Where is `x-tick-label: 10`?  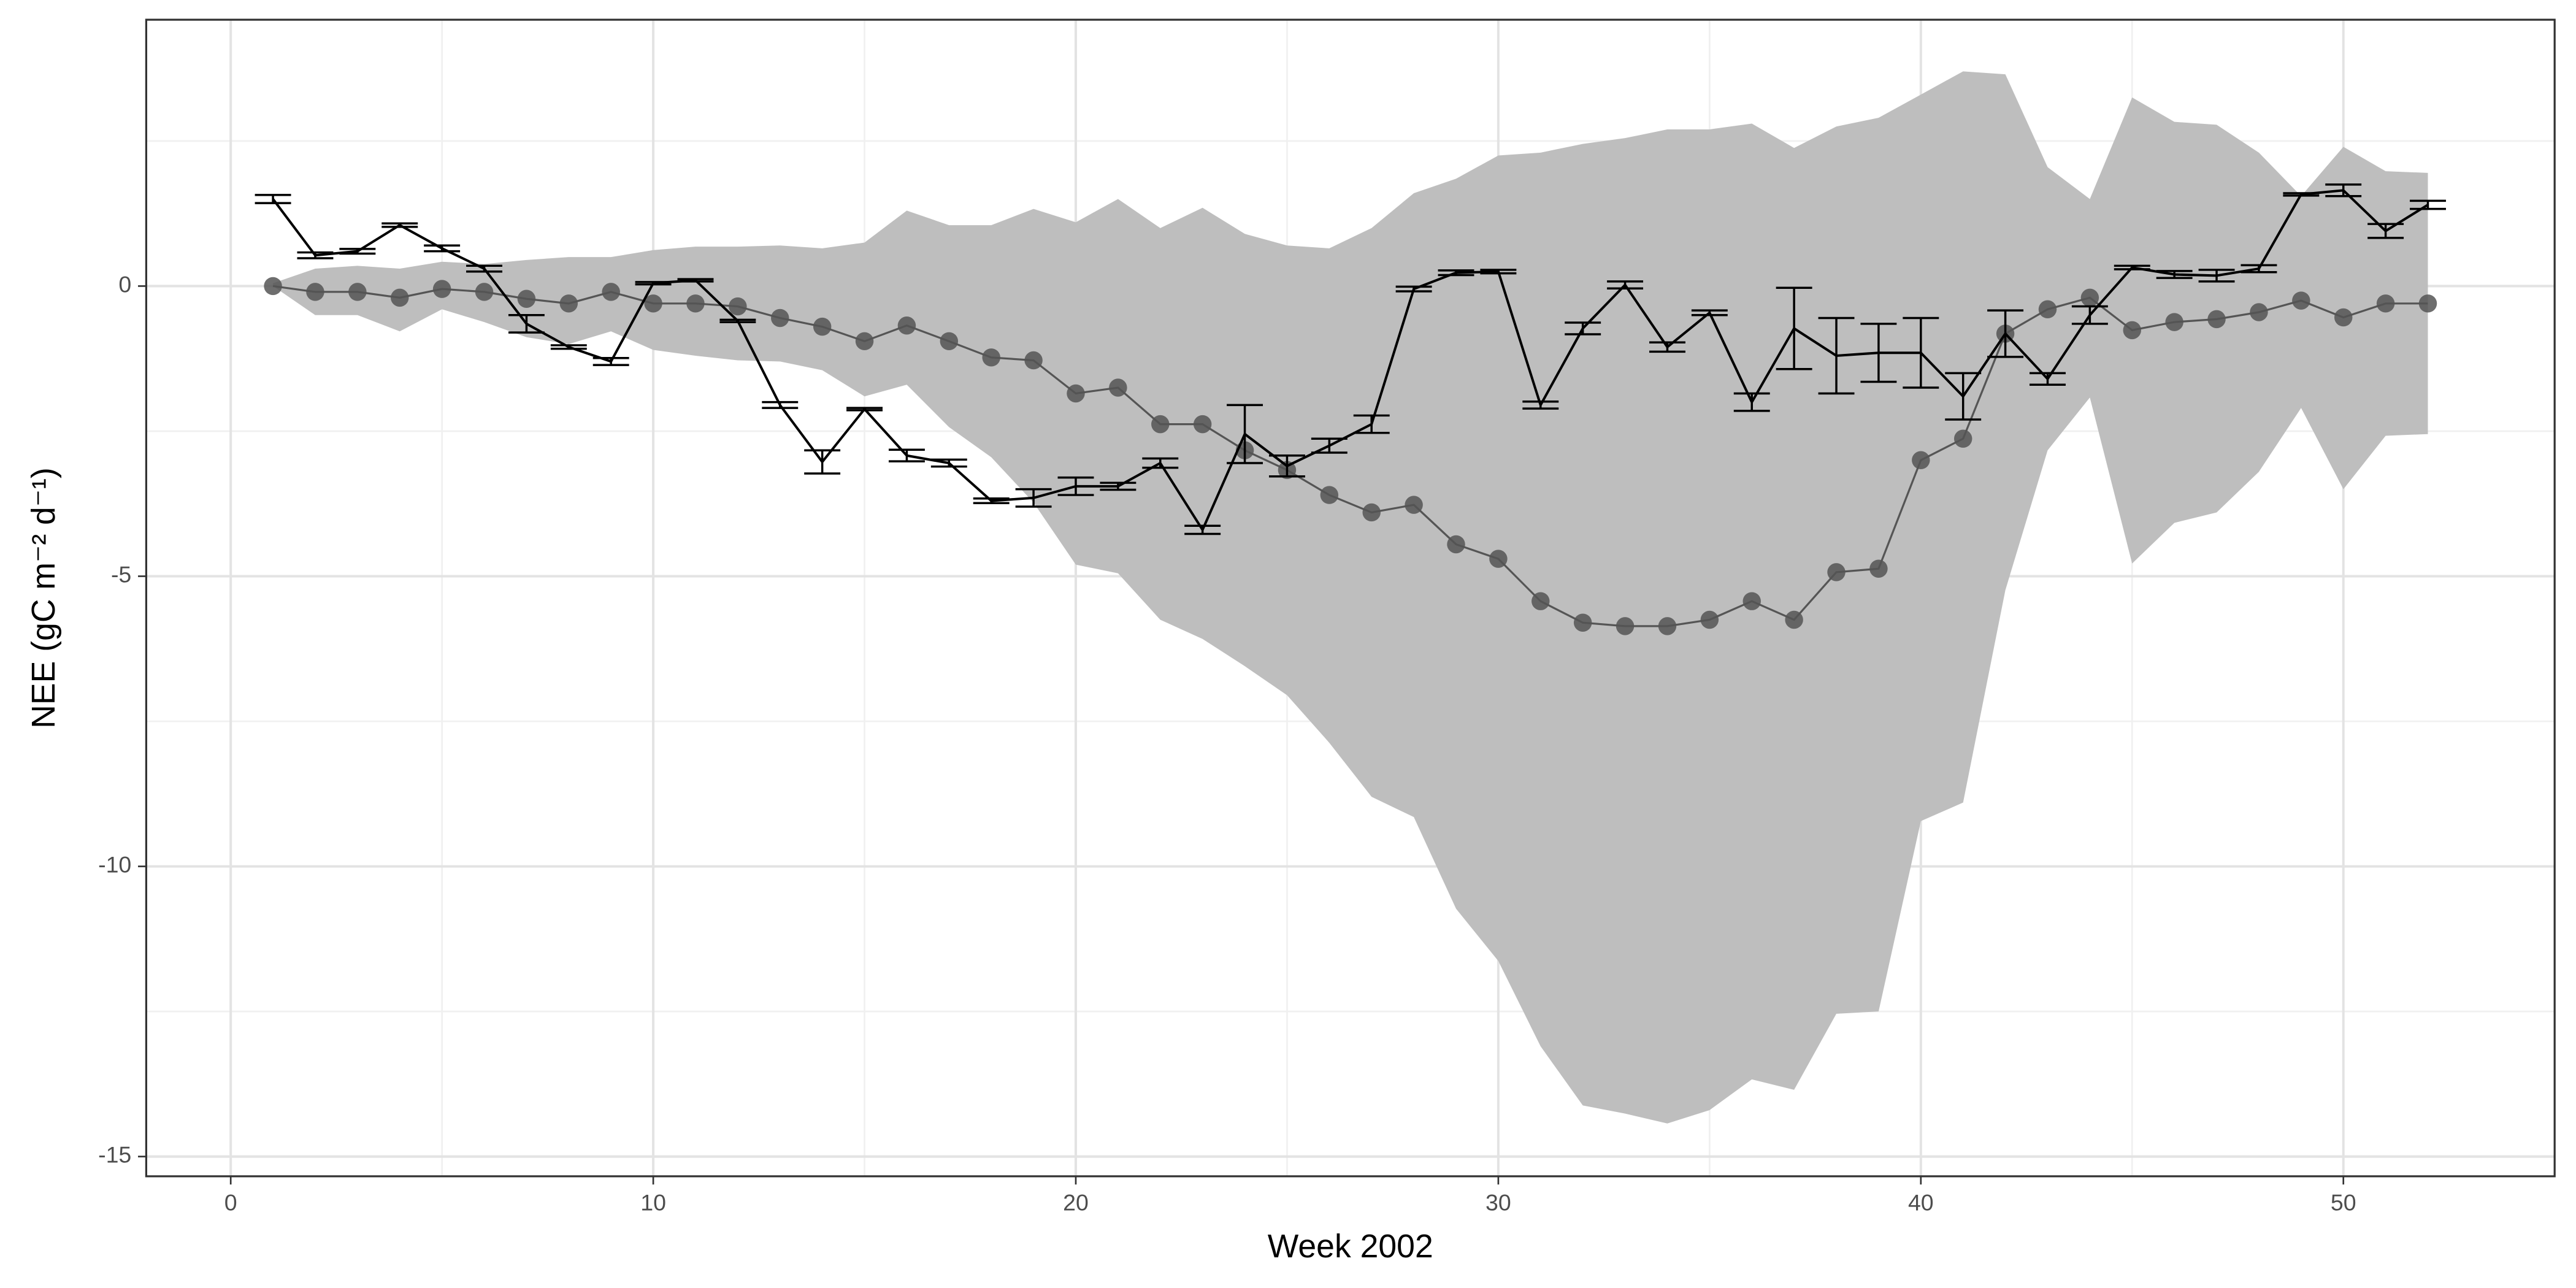
x-tick-label: 10 is located at coordinates (653, 1202).